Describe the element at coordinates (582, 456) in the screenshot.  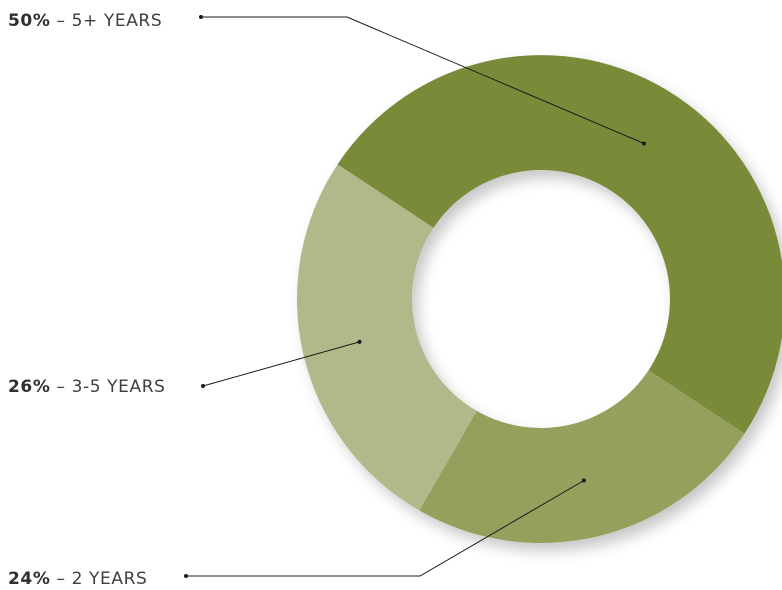
I see `slice-2-years` at that location.